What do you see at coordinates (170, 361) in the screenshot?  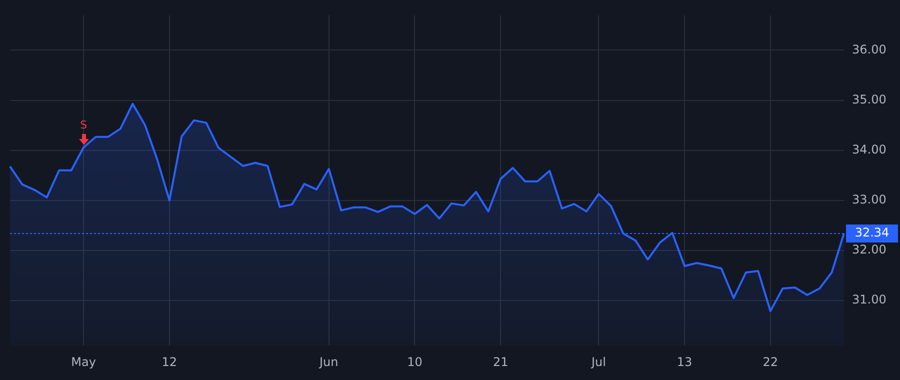 I see `x-tick-label: 12` at bounding box center [170, 361].